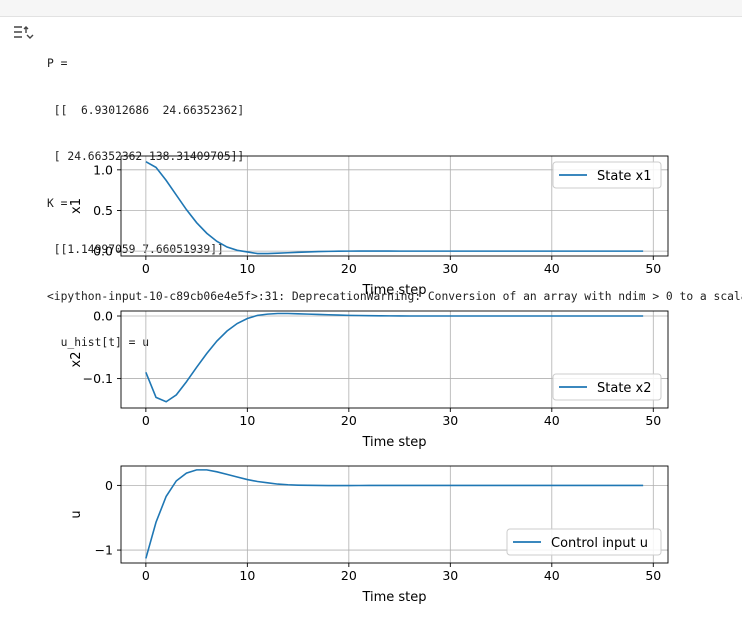 This screenshot has width=742, height=625. Describe the element at coordinates (135, 249) in the screenshot. I see `output-line: [[1.14997059 7.66051939]]` at that location.